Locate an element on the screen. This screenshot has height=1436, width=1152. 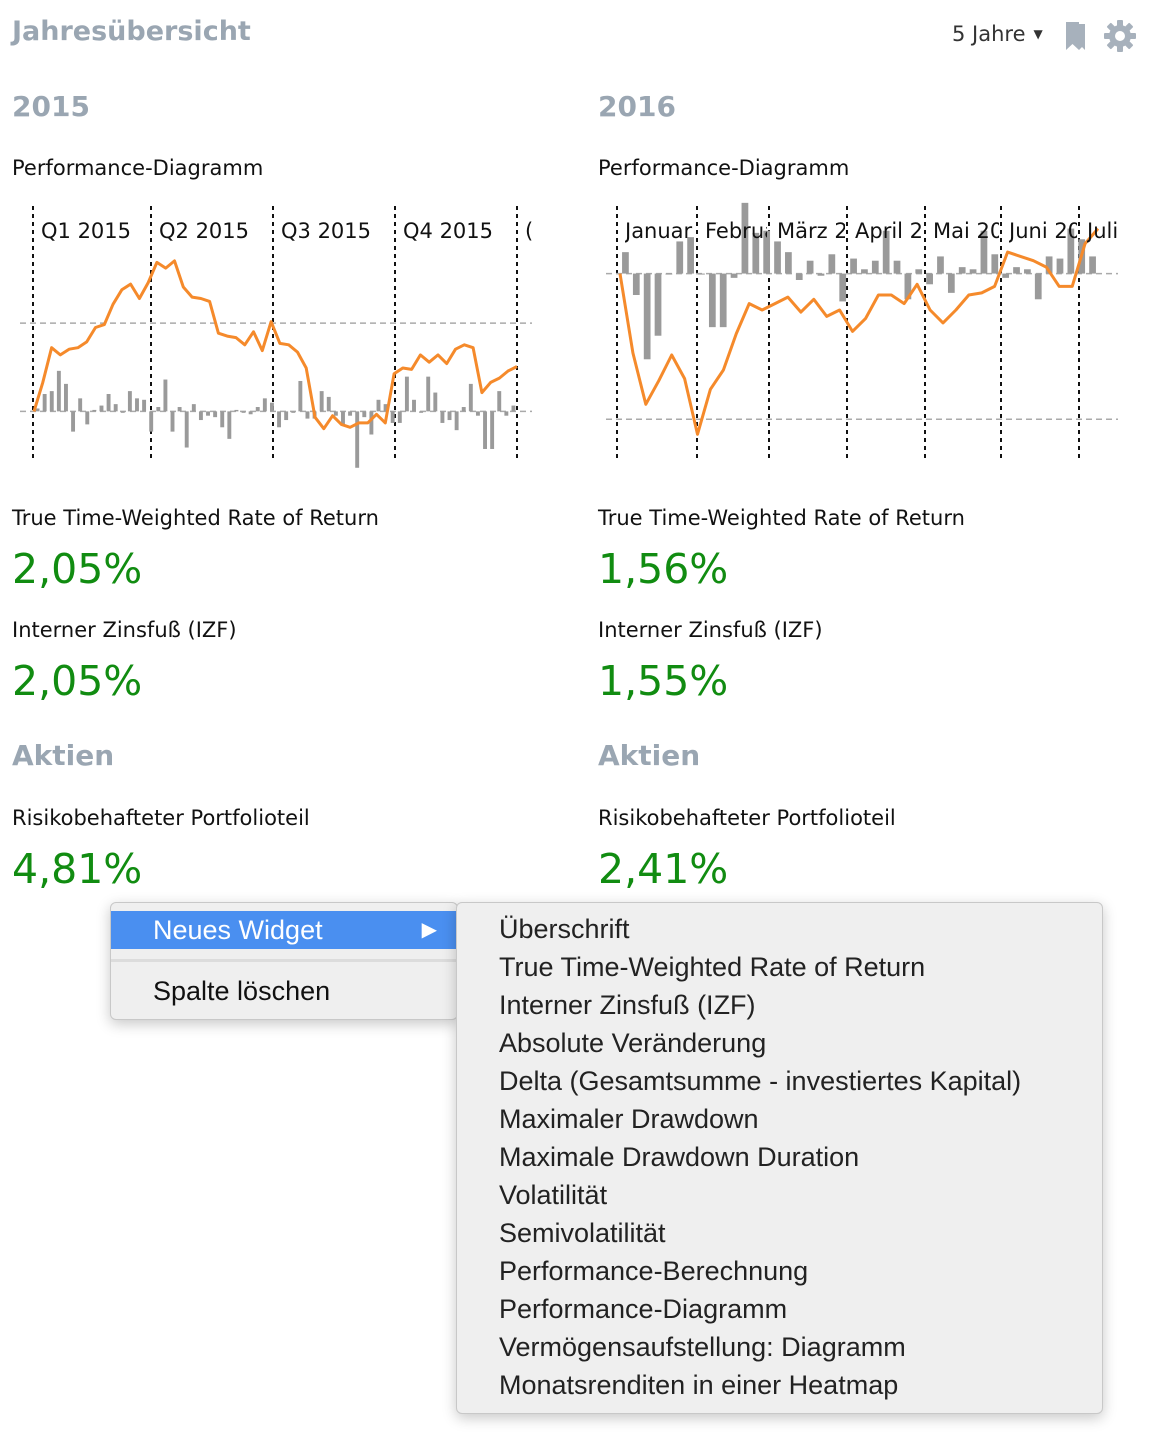
twr-value: 1,56% is located at coordinates (663, 569).